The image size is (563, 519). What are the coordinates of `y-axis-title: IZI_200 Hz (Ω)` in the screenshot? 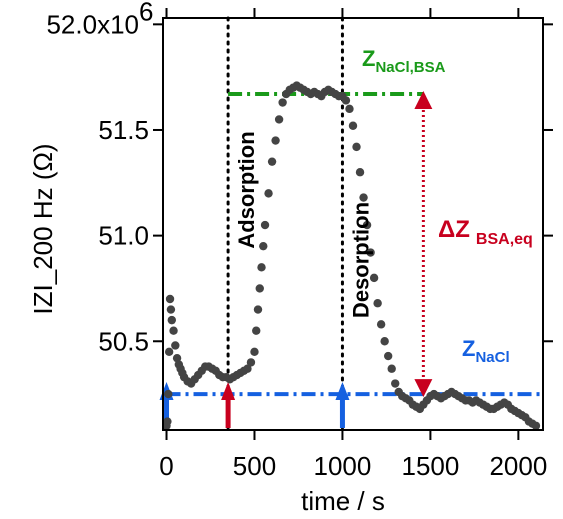 It's located at (43, 228).